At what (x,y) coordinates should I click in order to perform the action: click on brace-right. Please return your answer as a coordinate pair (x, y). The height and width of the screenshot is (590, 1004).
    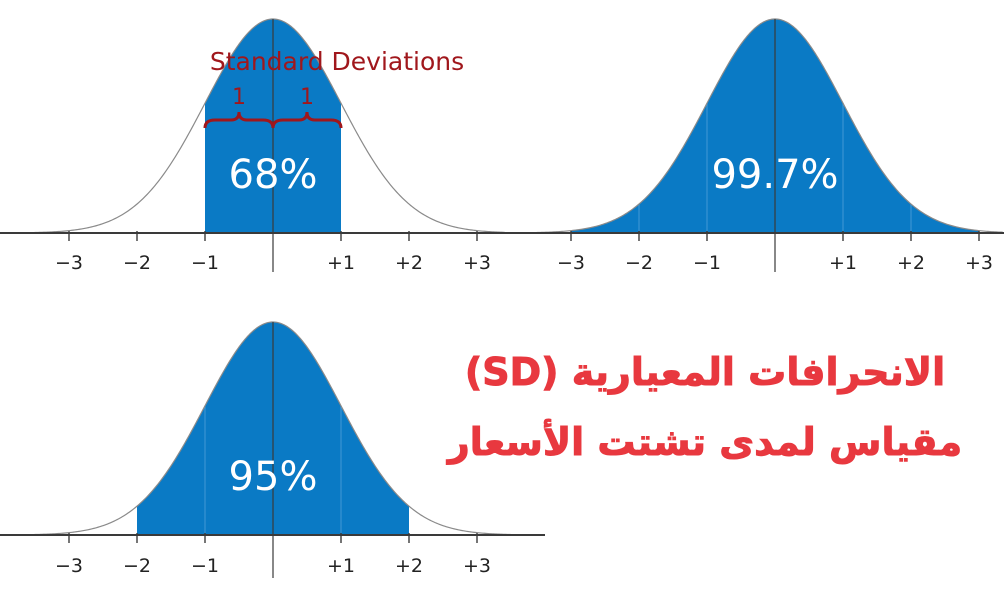
    Looking at the image, I should click on (307, 120).